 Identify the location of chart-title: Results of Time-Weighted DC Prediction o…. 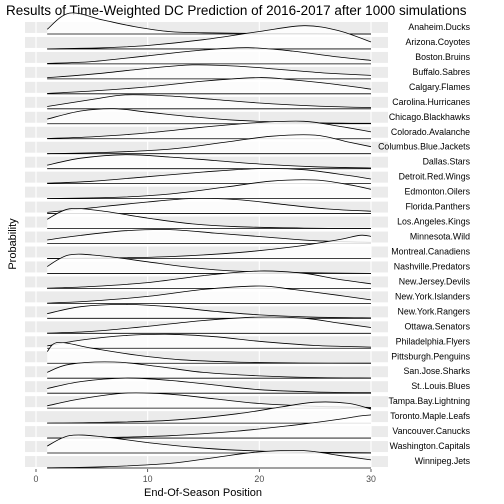
(236, 10).